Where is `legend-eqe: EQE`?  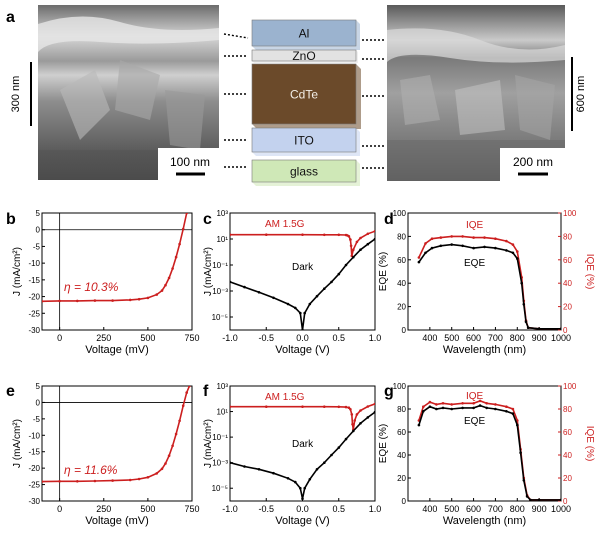
legend-eqe: EQE is located at coordinates (474, 263).